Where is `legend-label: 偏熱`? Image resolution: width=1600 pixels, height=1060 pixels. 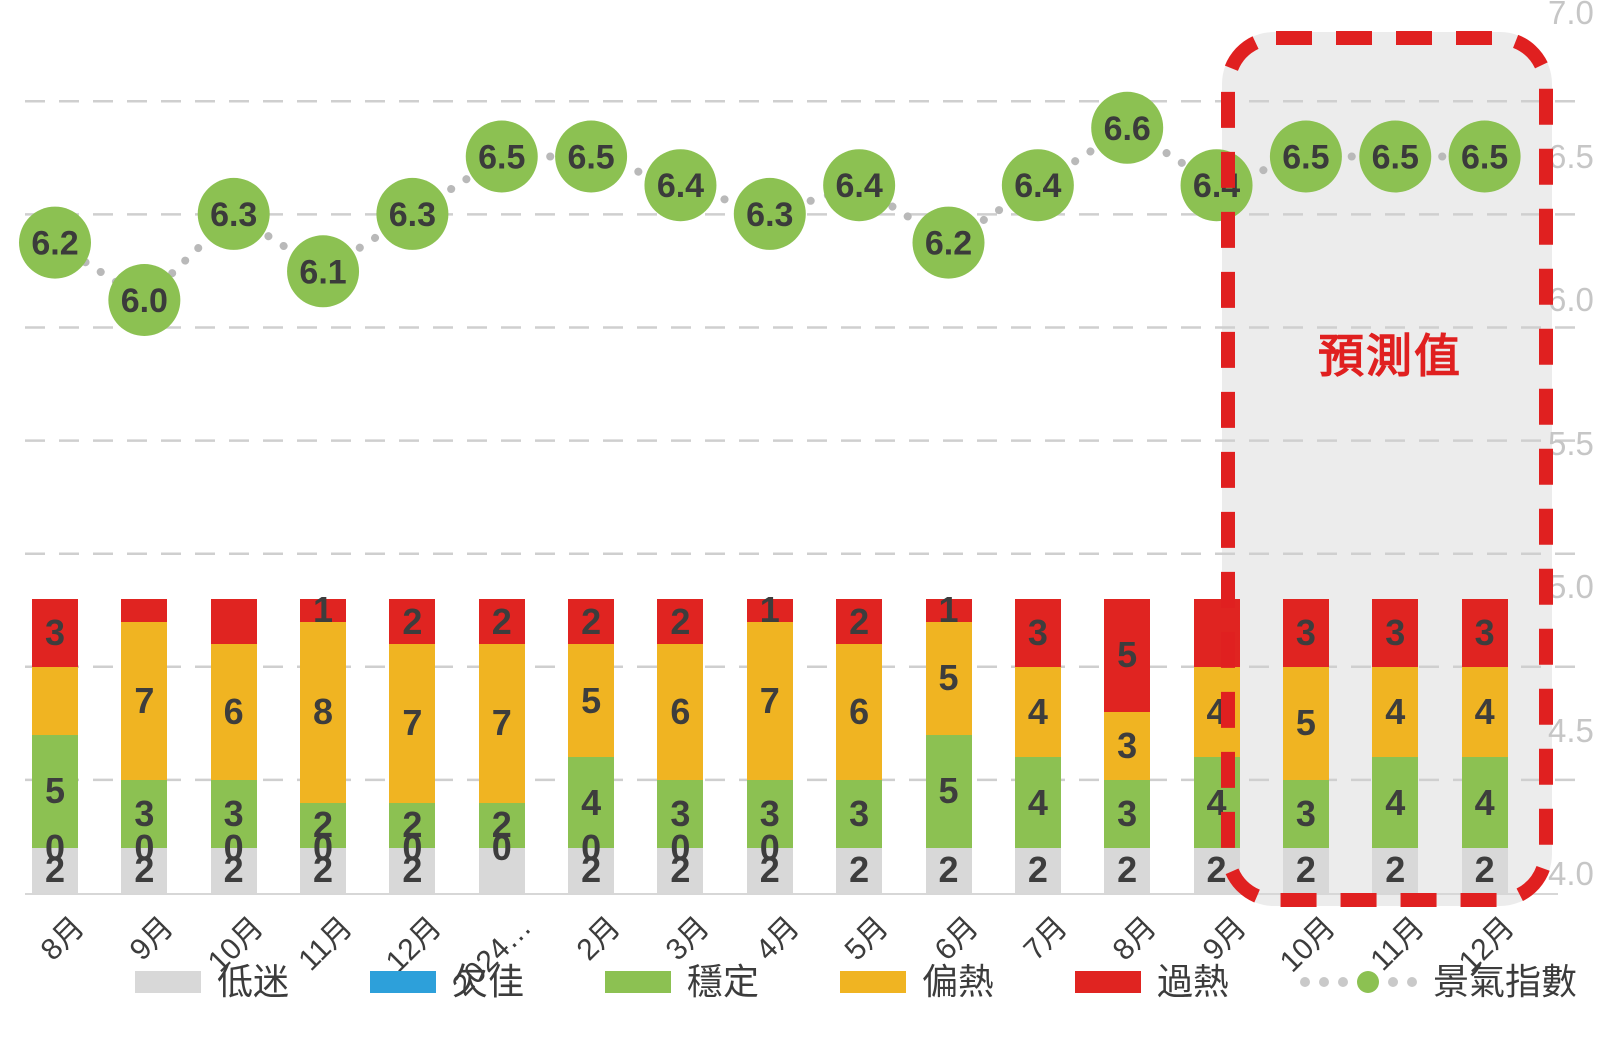 legend-label: 偏熱 is located at coordinates (958, 981).